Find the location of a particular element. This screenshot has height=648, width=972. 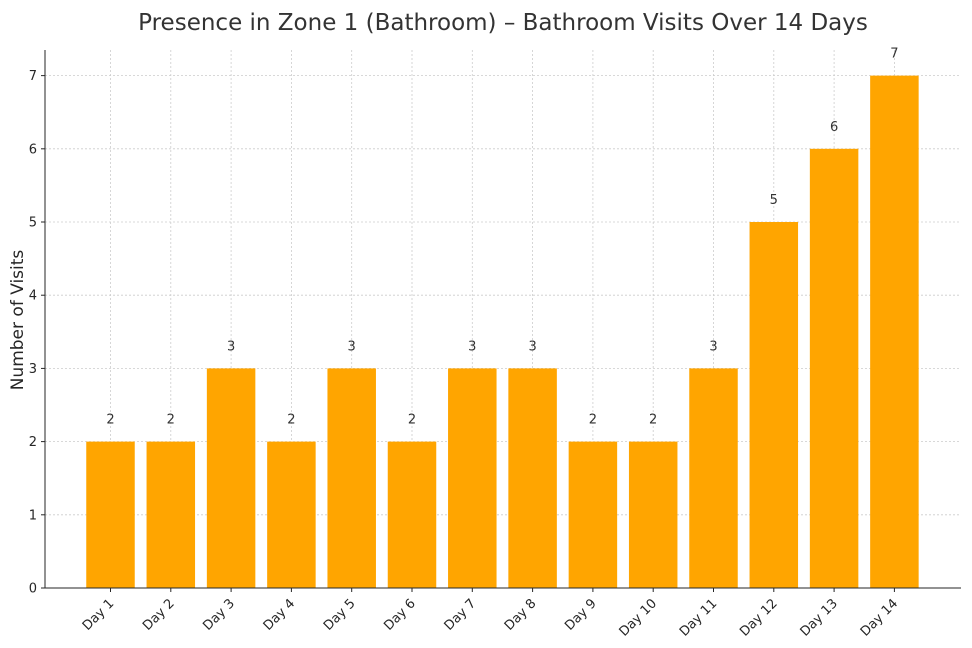

x-tick-label: Day 2 is located at coordinates (159, 615).